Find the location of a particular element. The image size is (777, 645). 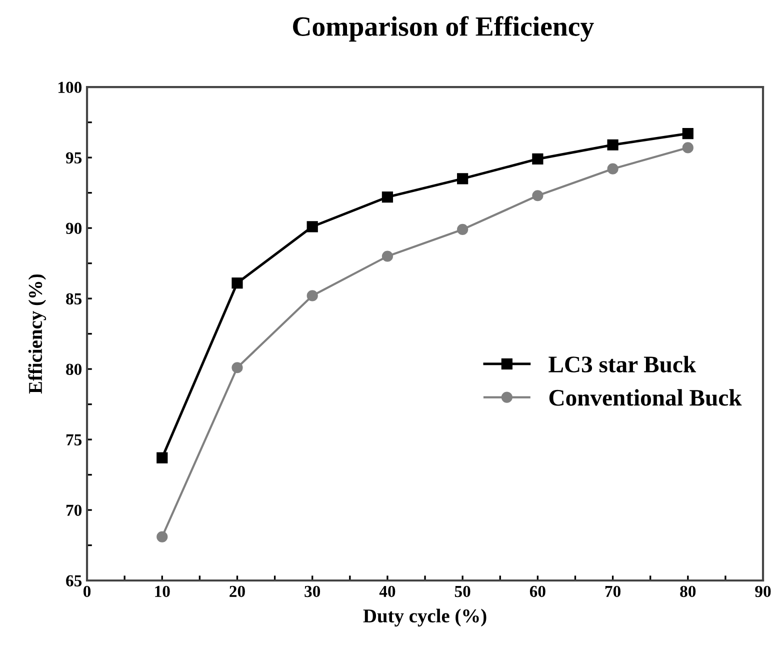

x-tick-label: 80 is located at coordinates (688, 592).